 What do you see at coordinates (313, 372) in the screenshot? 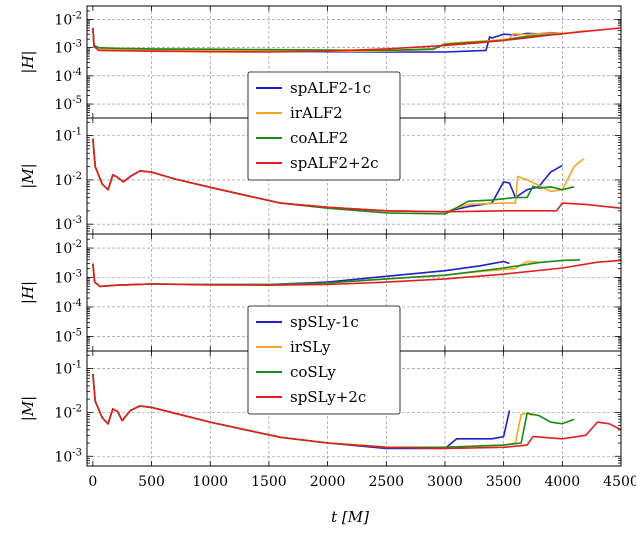
I see `legend-entry: coSLy` at bounding box center [313, 372].